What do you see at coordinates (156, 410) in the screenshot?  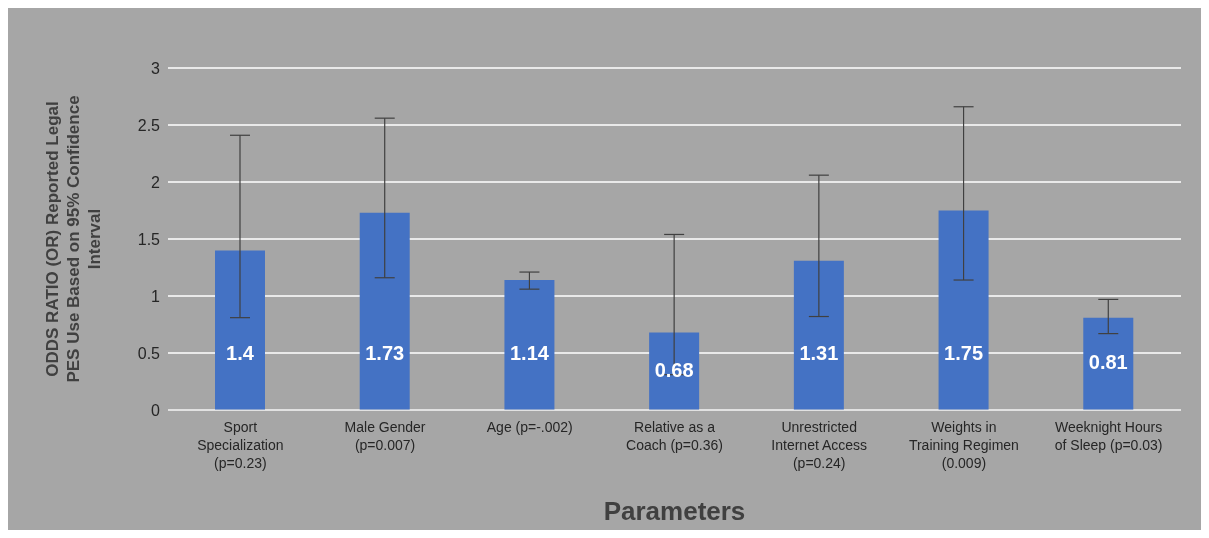 I see `y-tick-label: 0` at bounding box center [156, 410].